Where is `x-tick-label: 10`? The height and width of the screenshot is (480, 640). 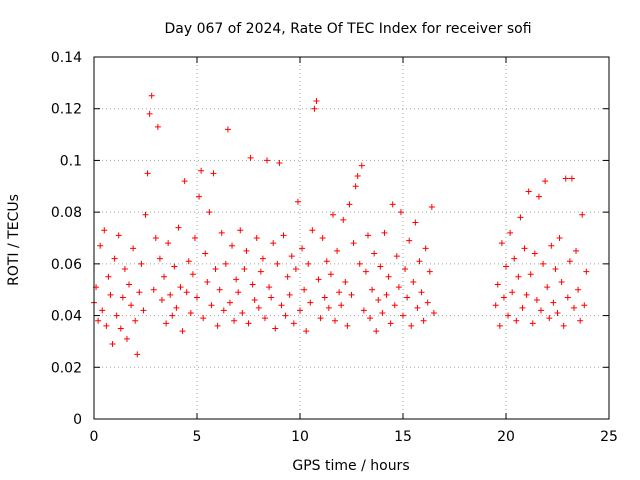 x-tick-label: 10 is located at coordinates (300, 437).